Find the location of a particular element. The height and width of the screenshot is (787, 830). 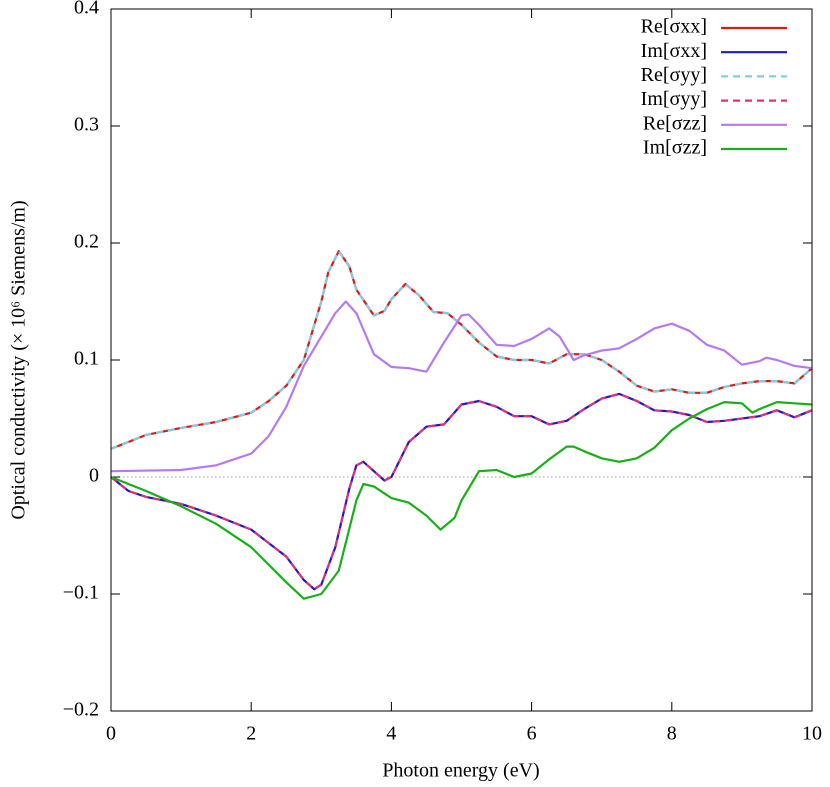

legend-label: Im[σxx] is located at coordinates (674, 51).